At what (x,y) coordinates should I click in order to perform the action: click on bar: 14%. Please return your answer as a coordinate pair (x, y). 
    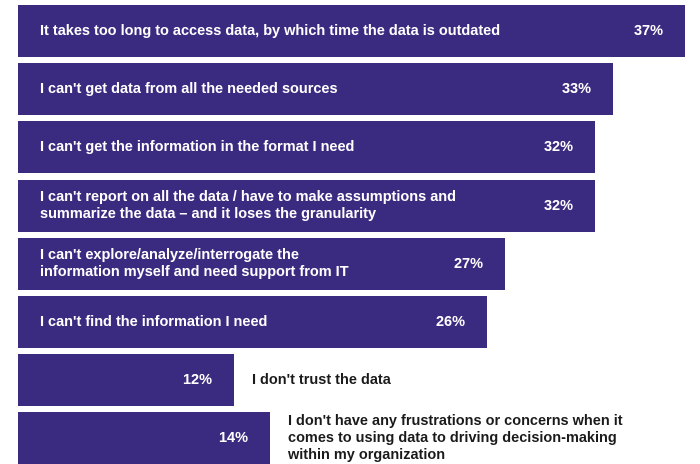
    Looking at the image, I should click on (144, 438).